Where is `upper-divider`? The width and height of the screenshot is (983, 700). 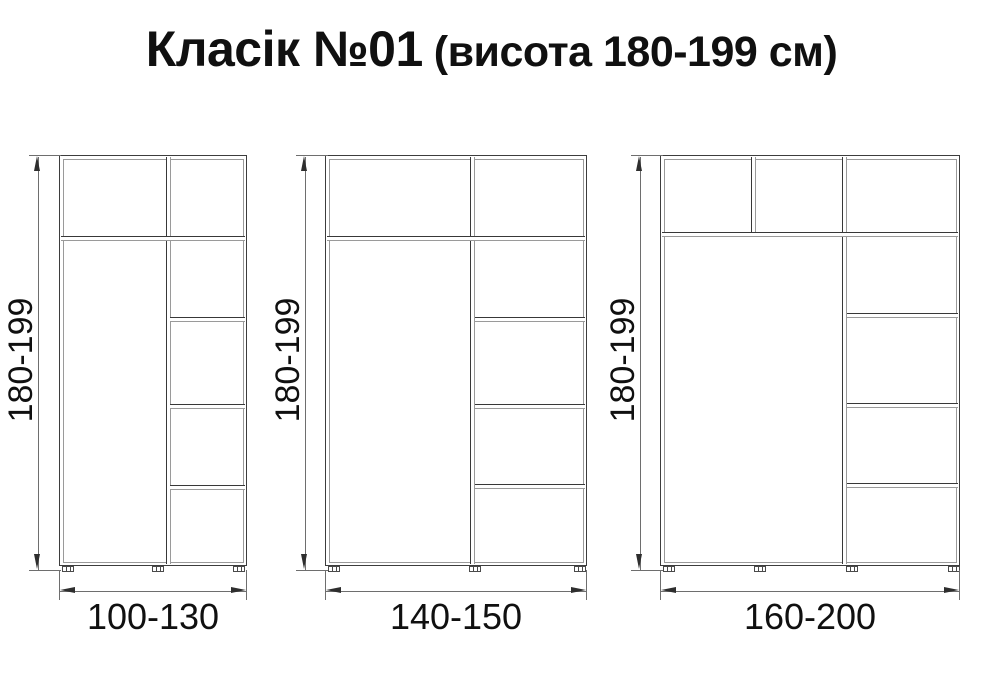 upper-divider is located at coordinates (753, 195).